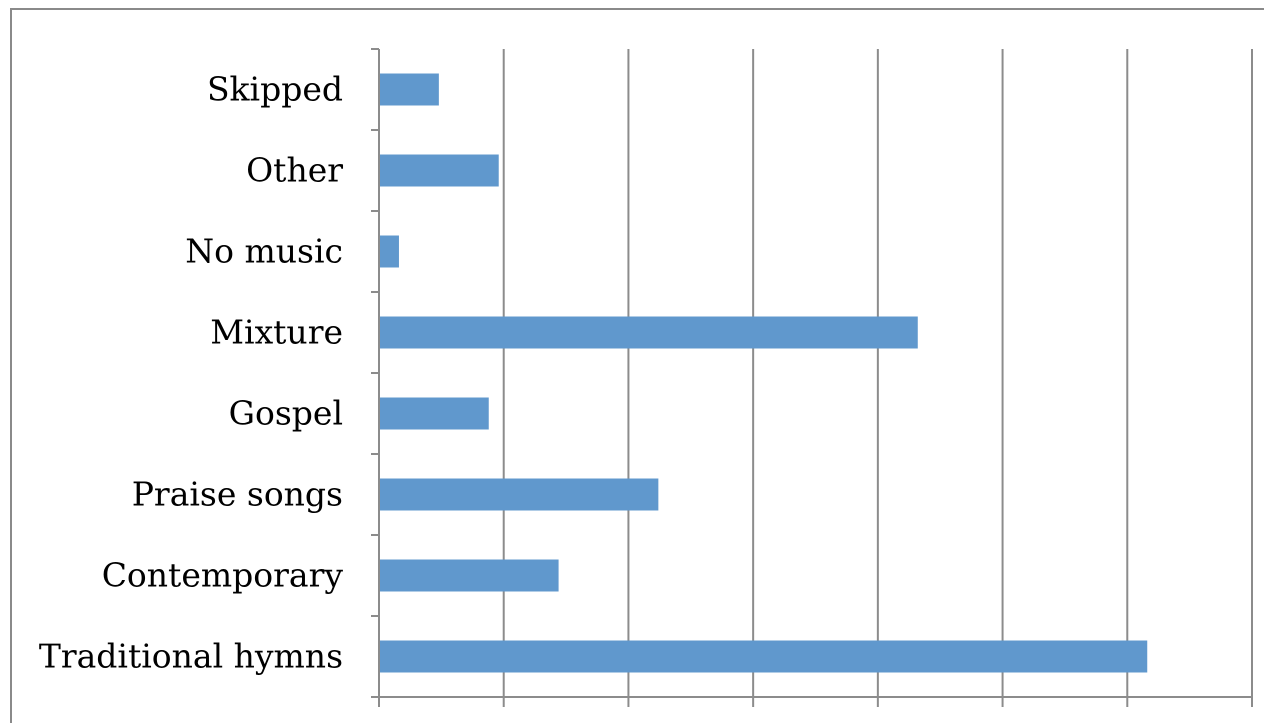  I want to click on category-label: Mixture, so click(276, 332).